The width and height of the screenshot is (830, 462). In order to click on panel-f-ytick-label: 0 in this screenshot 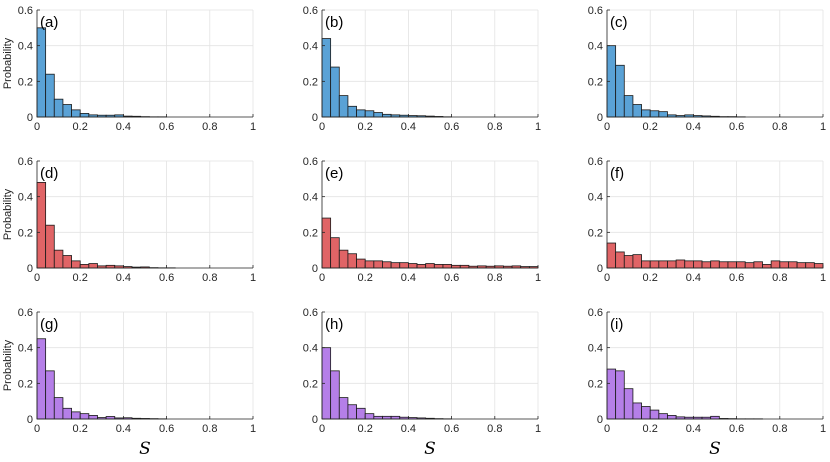, I will do `click(600, 269)`.